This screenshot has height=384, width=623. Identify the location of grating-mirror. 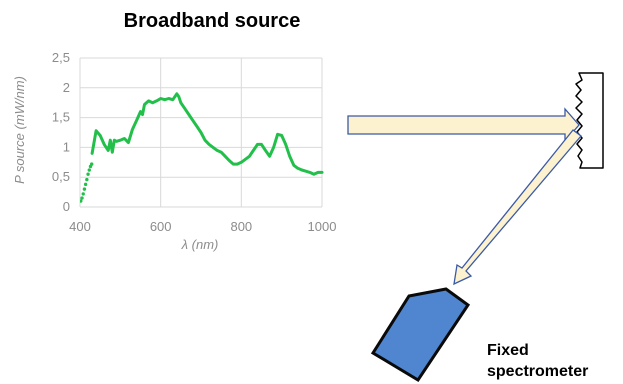
(589, 120).